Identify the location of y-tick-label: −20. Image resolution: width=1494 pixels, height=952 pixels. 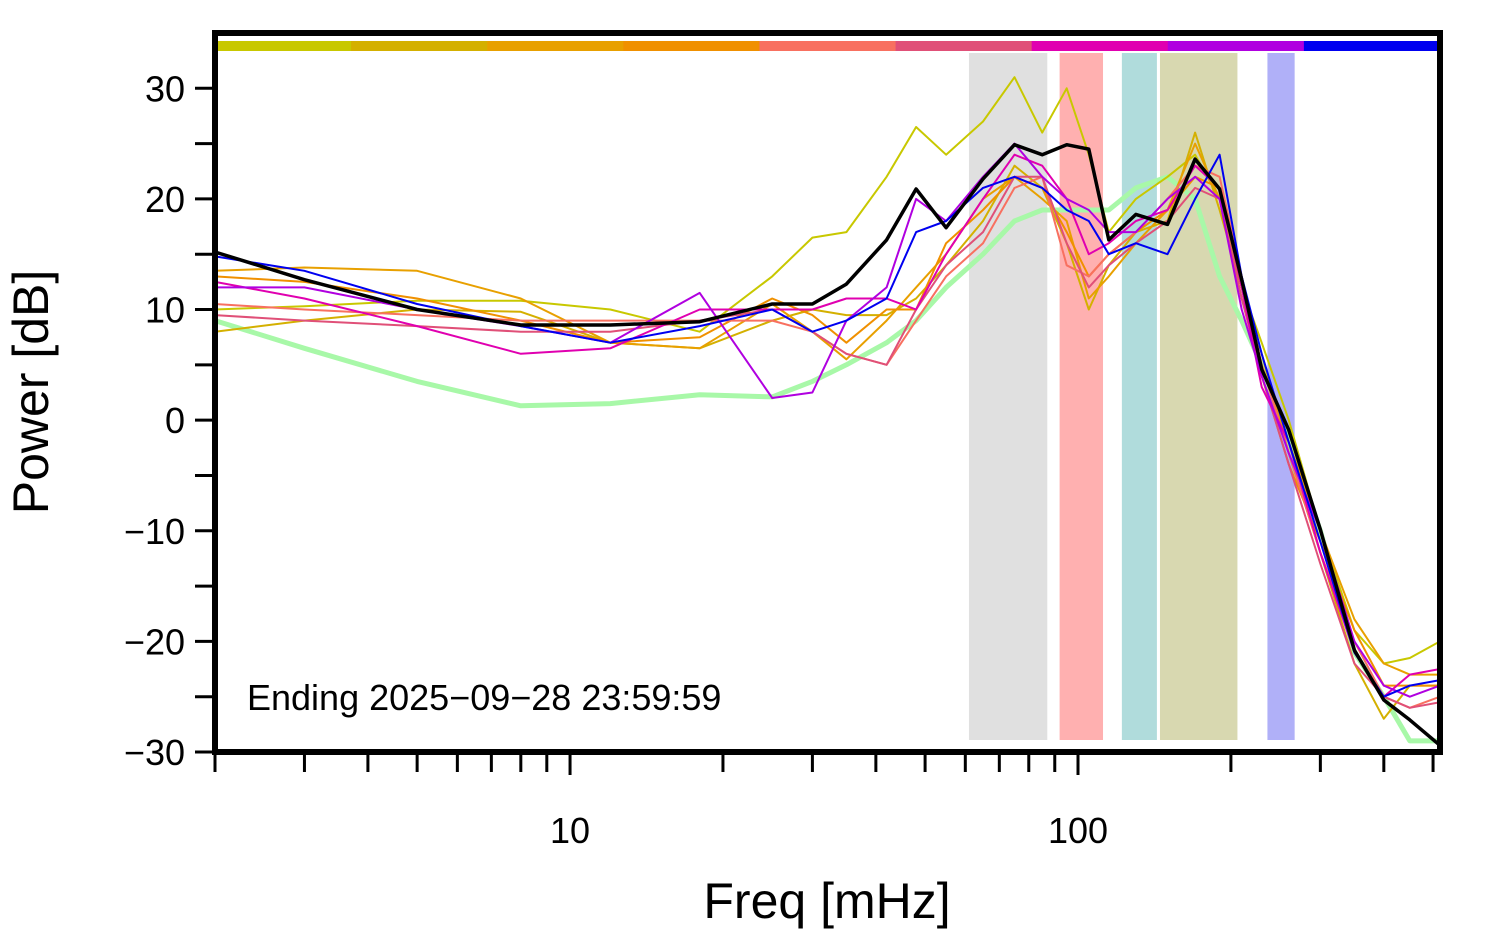
(154, 641).